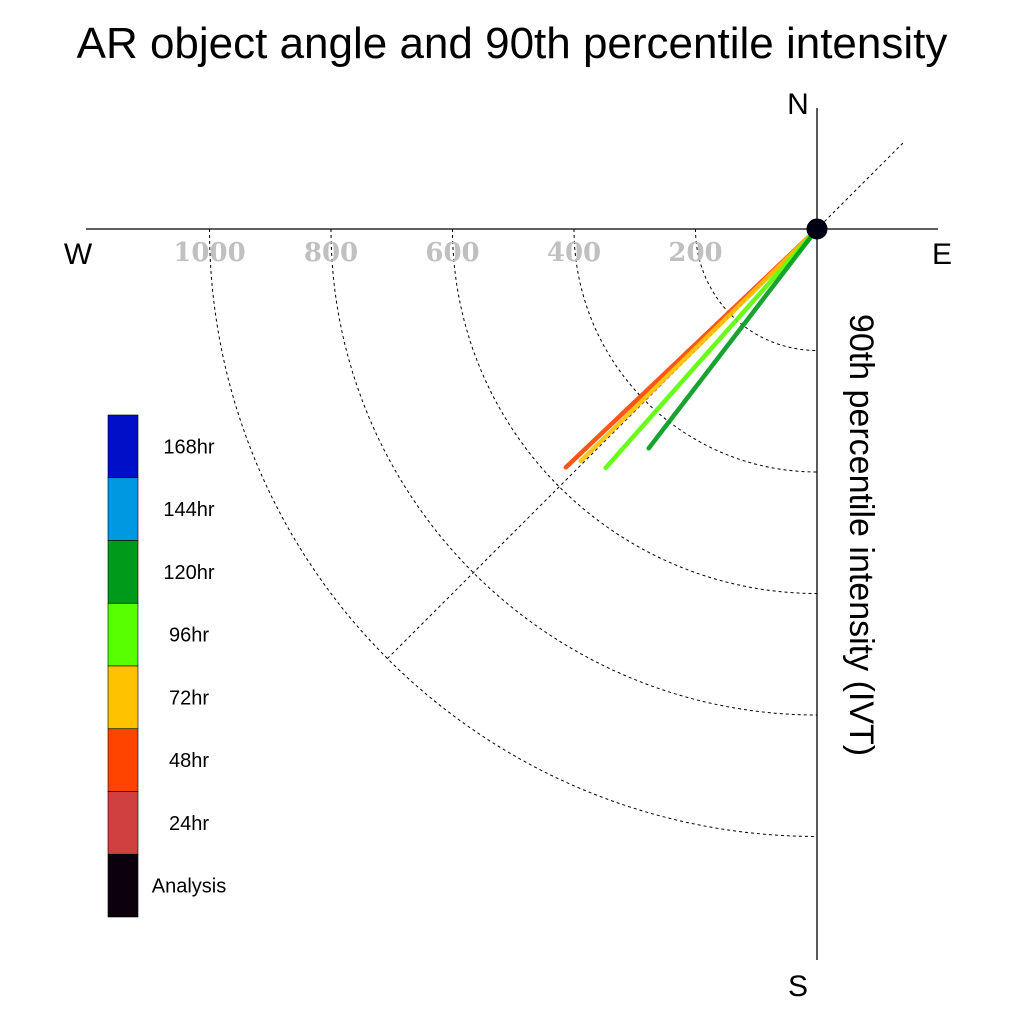  Describe the element at coordinates (209, 253) in the screenshot. I see `radial-tick-label: 1000` at that location.